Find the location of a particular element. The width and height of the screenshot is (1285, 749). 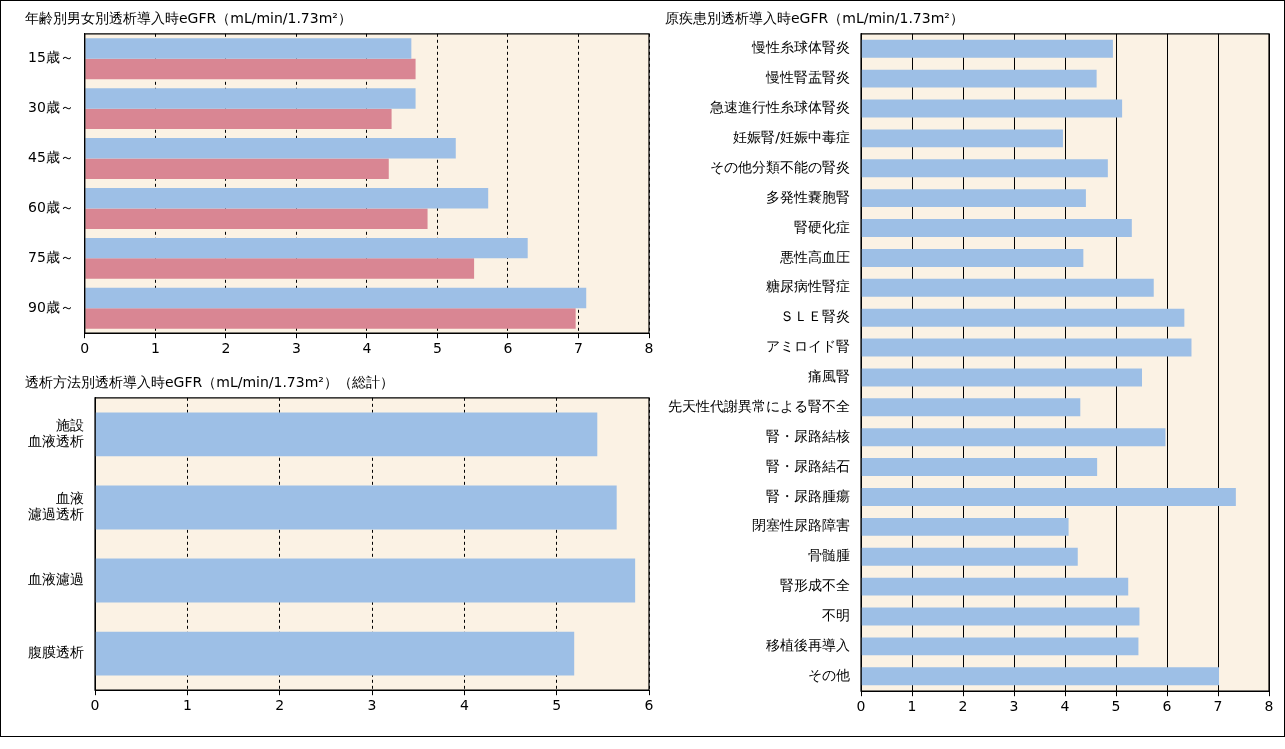

y-tick-label: 腎形成不全 is located at coordinates (815, 585).